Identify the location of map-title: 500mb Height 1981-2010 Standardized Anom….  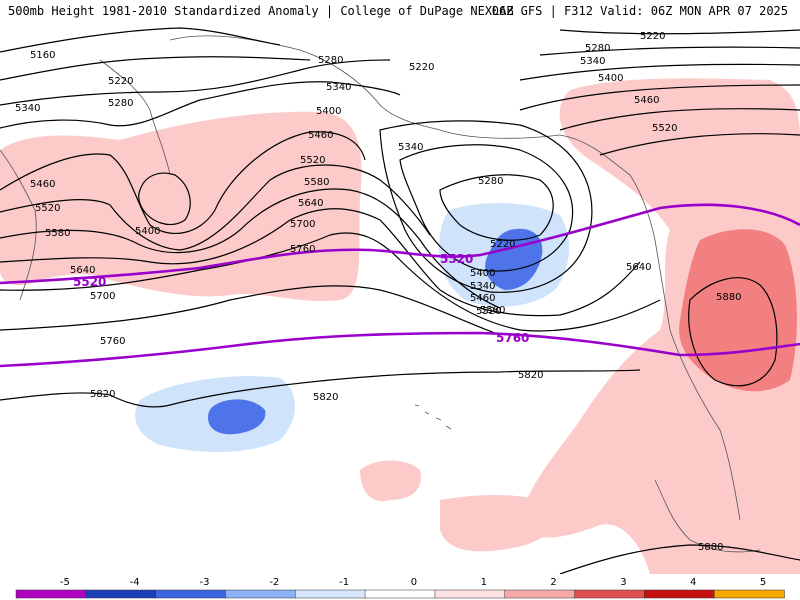
(261, 11).